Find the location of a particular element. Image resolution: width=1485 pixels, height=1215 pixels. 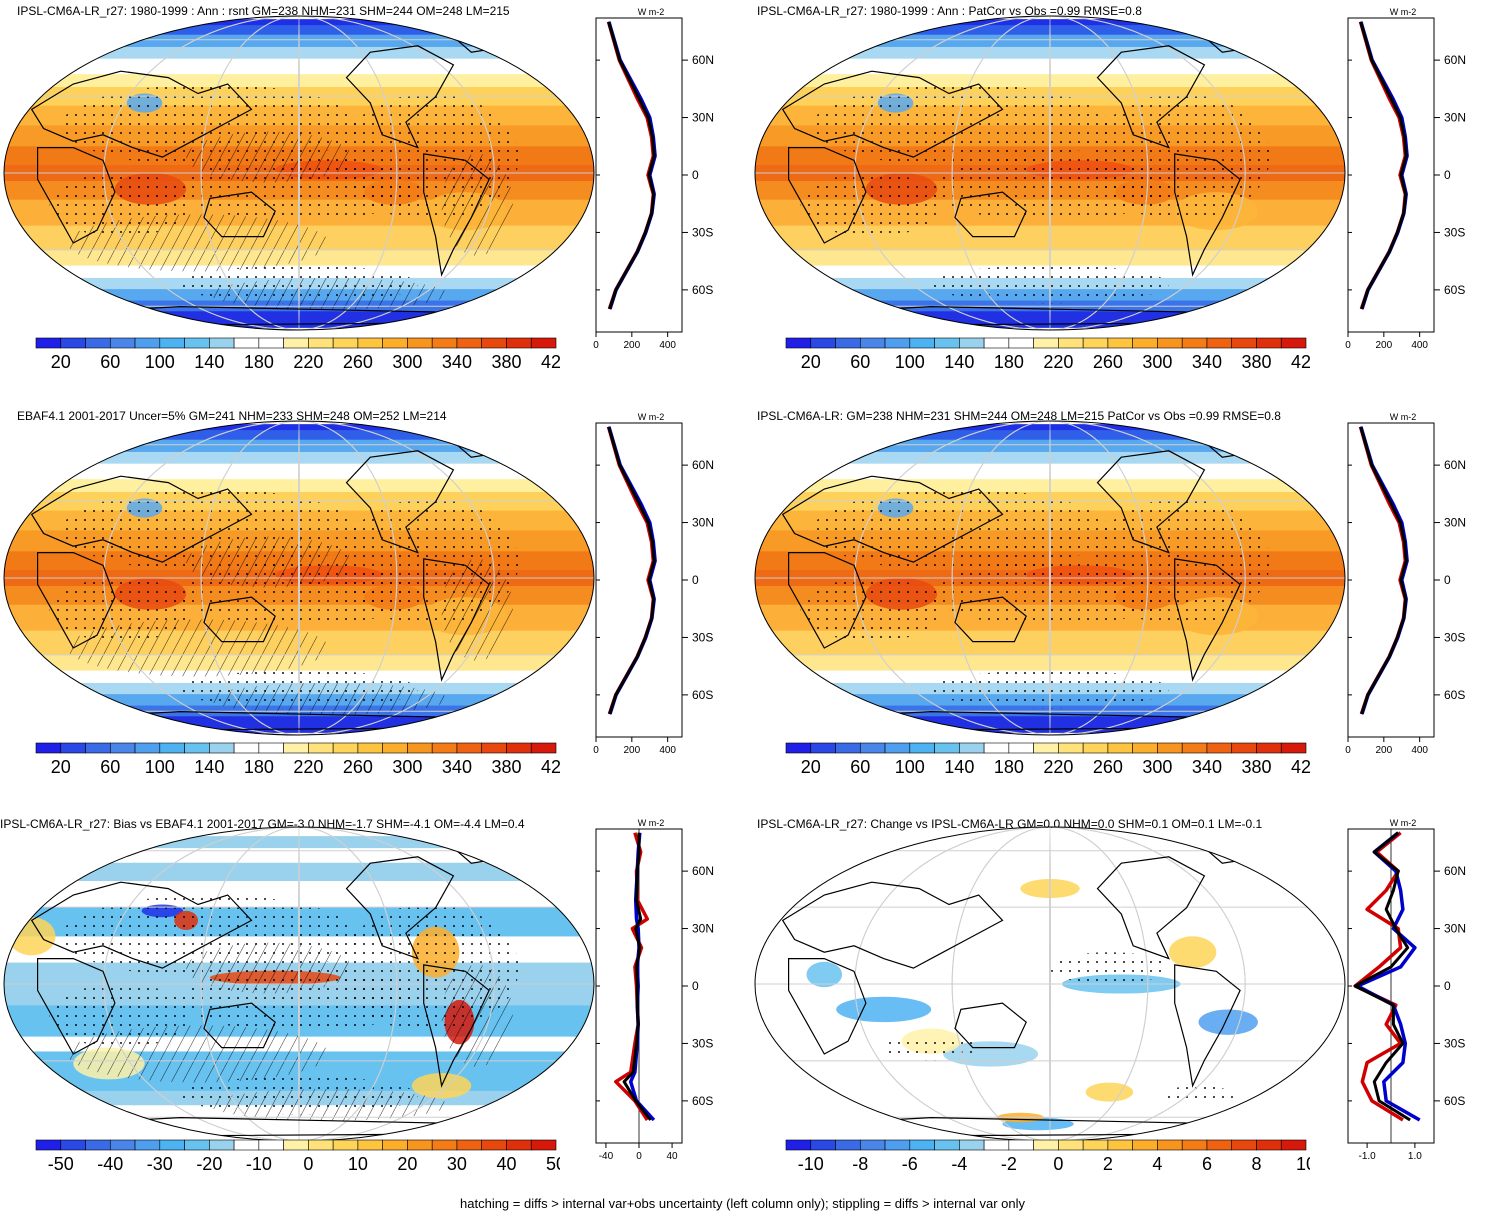

colorbar-label: -50 is located at coordinates (61, 1164).